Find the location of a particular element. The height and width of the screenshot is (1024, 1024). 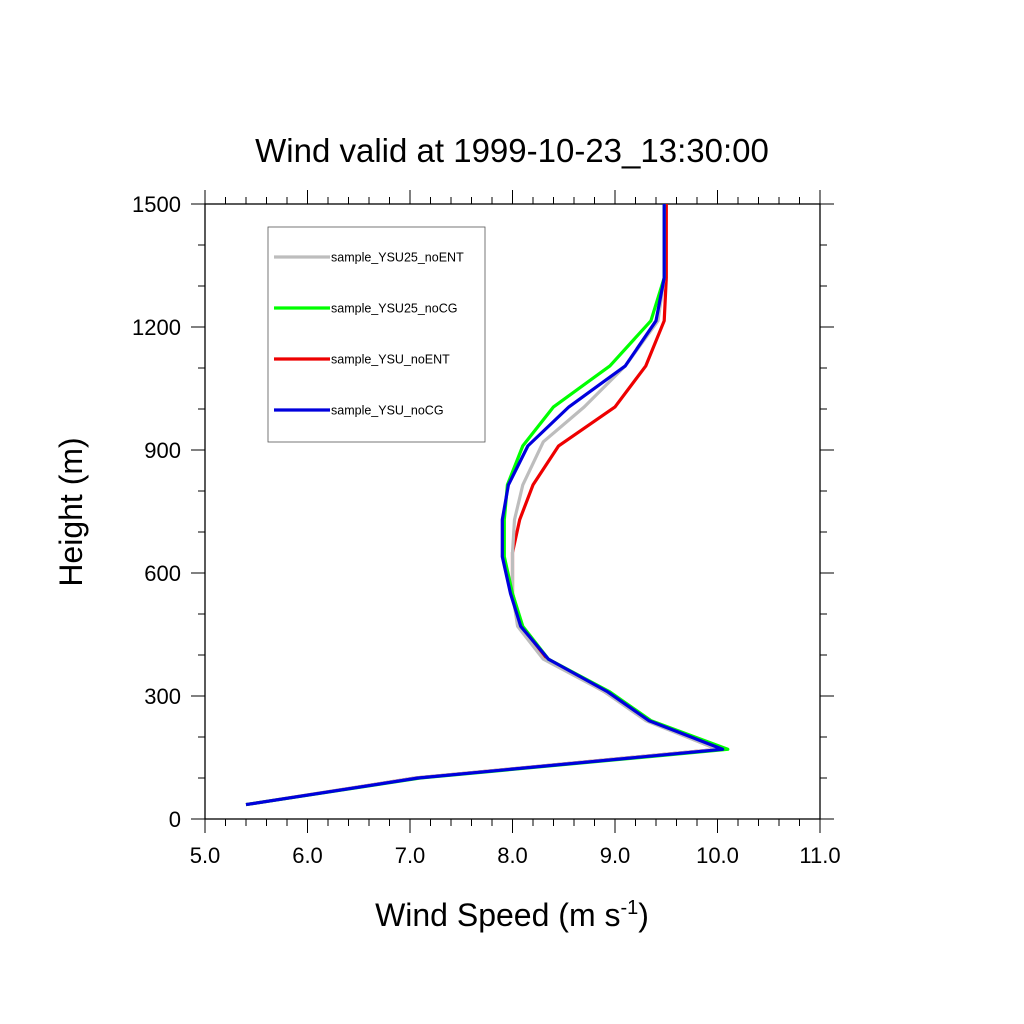

legend-label: sample_YSU_noENT is located at coordinates (390, 360).